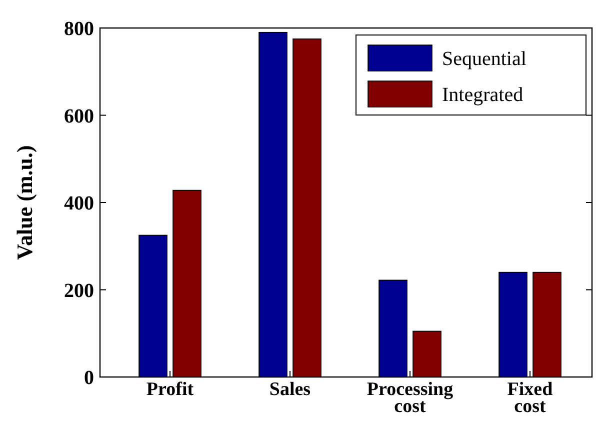  What do you see at coordinates (79, 291) in the screenshot?
I see `y-tick-label: 200` at bounding box center [79, 291].